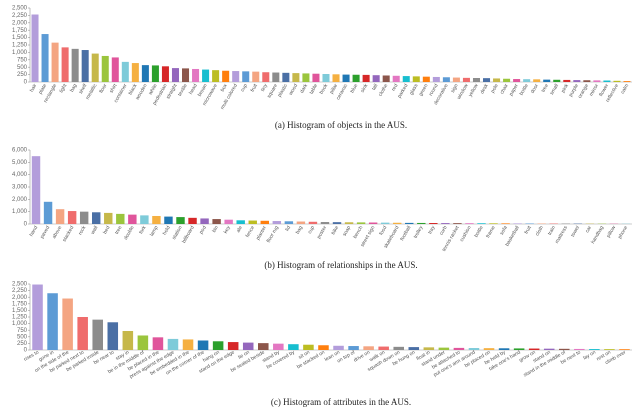 The width and height of the screenshot is (640, 417). What do you see at coordinates (474, 90) in the screenshot?
I see `x-tick-label: yellow` at bounding box center [474, 90].